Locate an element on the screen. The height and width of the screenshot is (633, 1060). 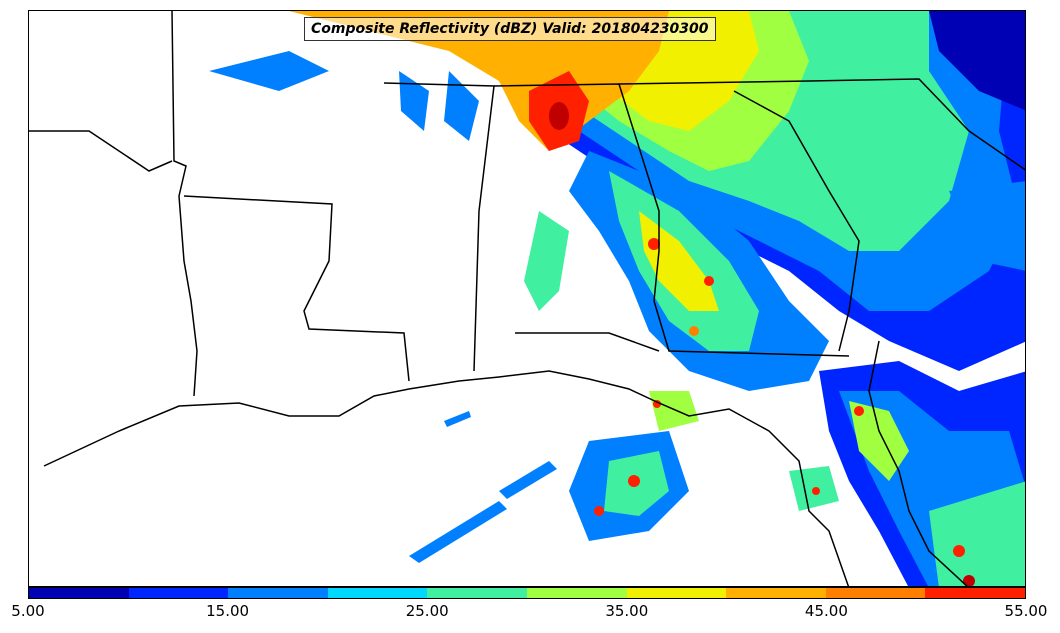
echo-line-gulf is located at coordinates (458, 532).